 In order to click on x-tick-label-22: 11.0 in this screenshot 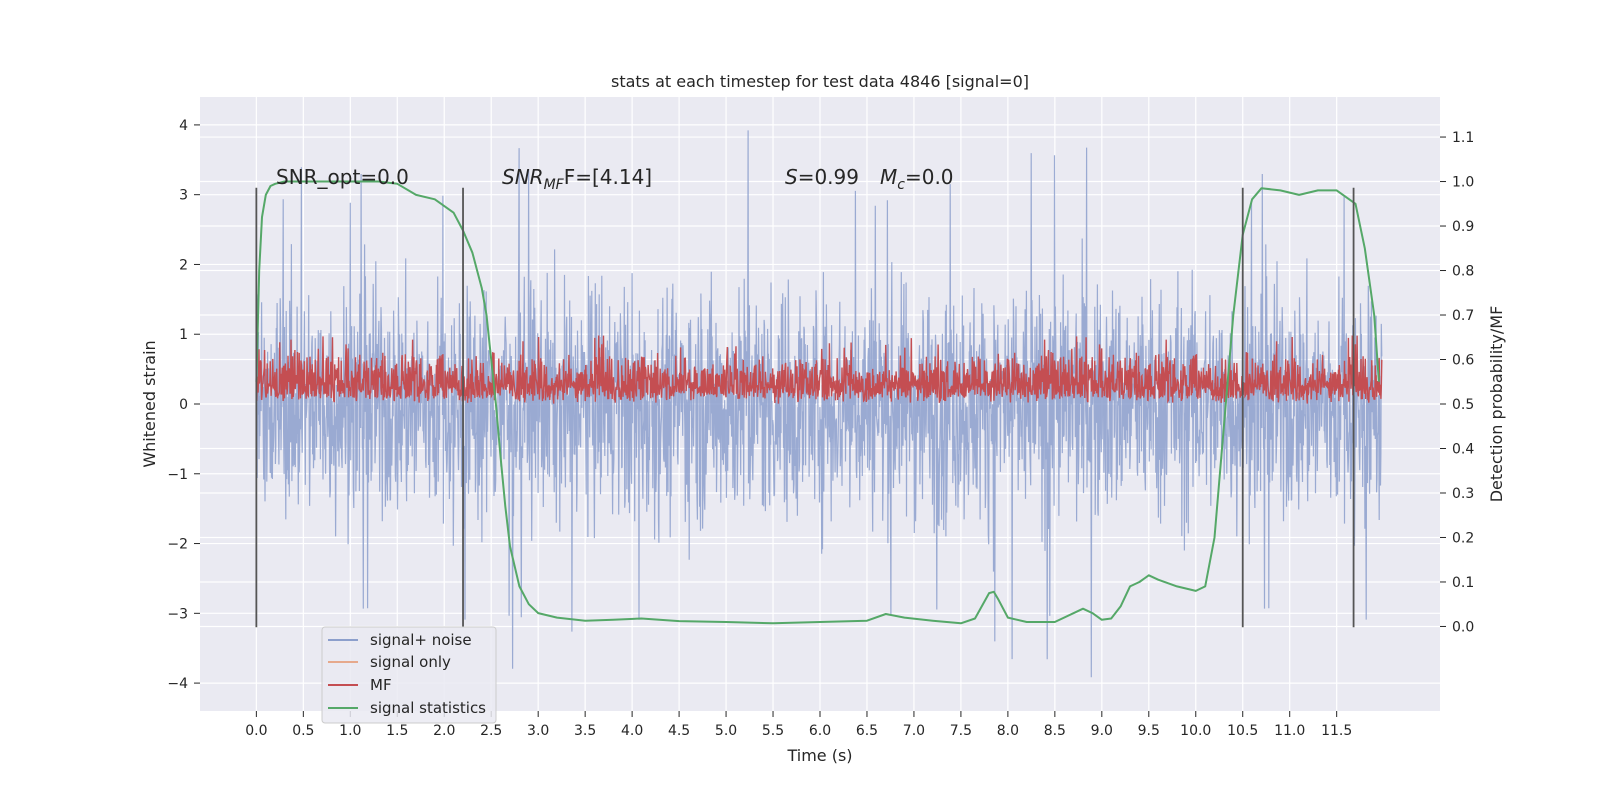, I will do `click(1289, 731)`.